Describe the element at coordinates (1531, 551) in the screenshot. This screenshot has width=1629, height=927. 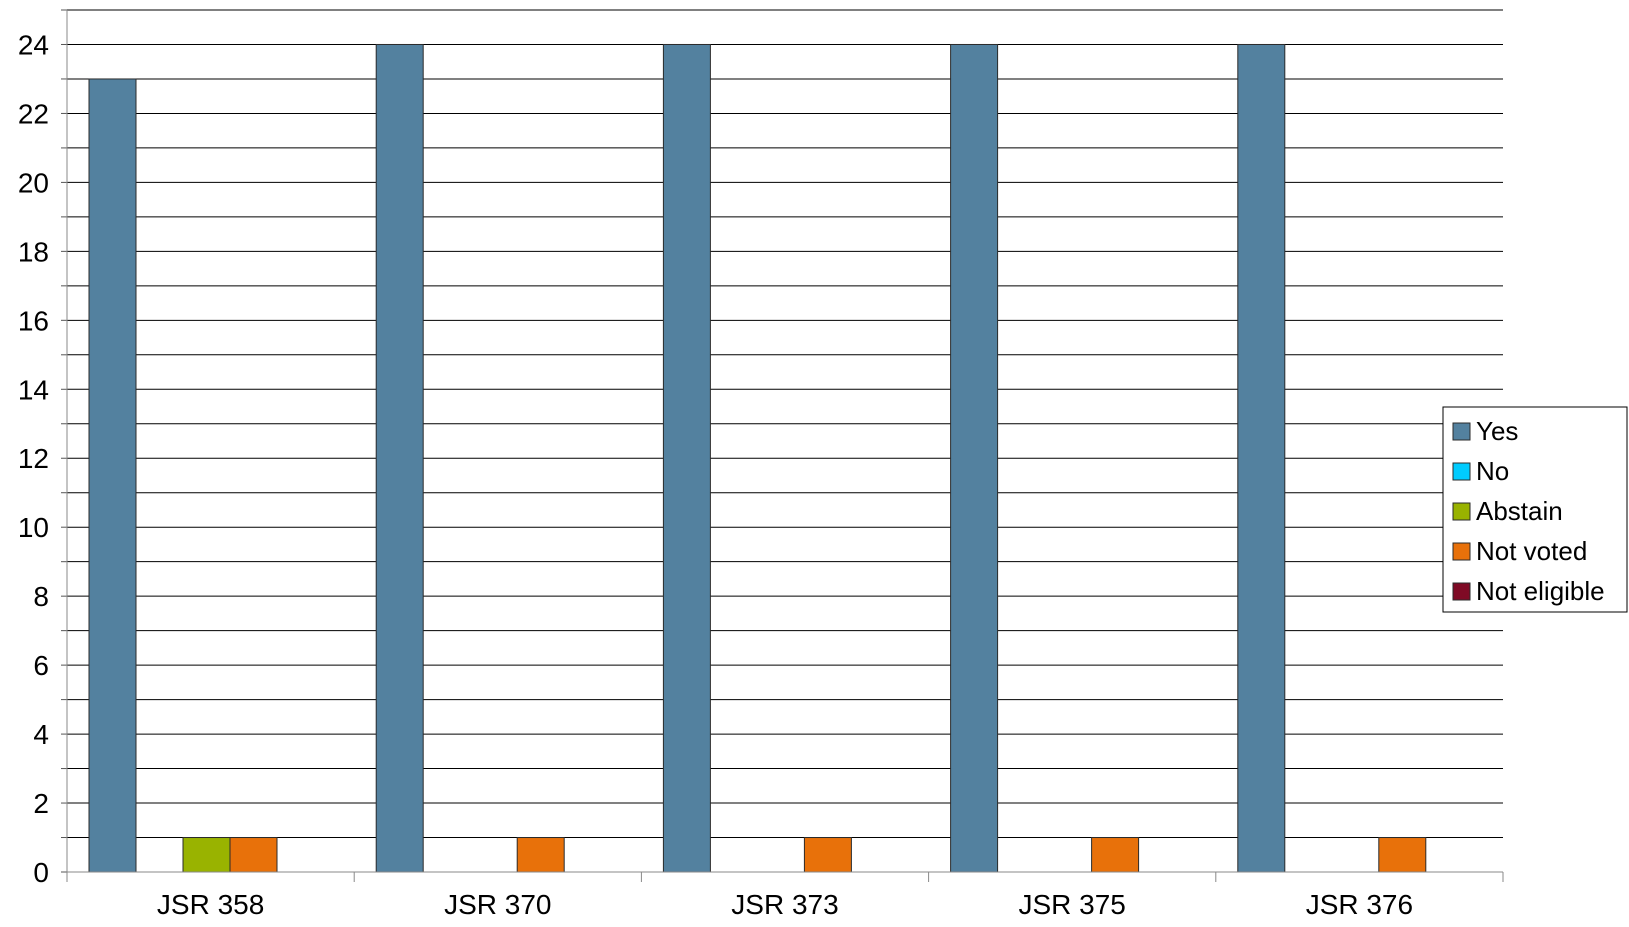
I see `legend-label: Not voted` at that location.